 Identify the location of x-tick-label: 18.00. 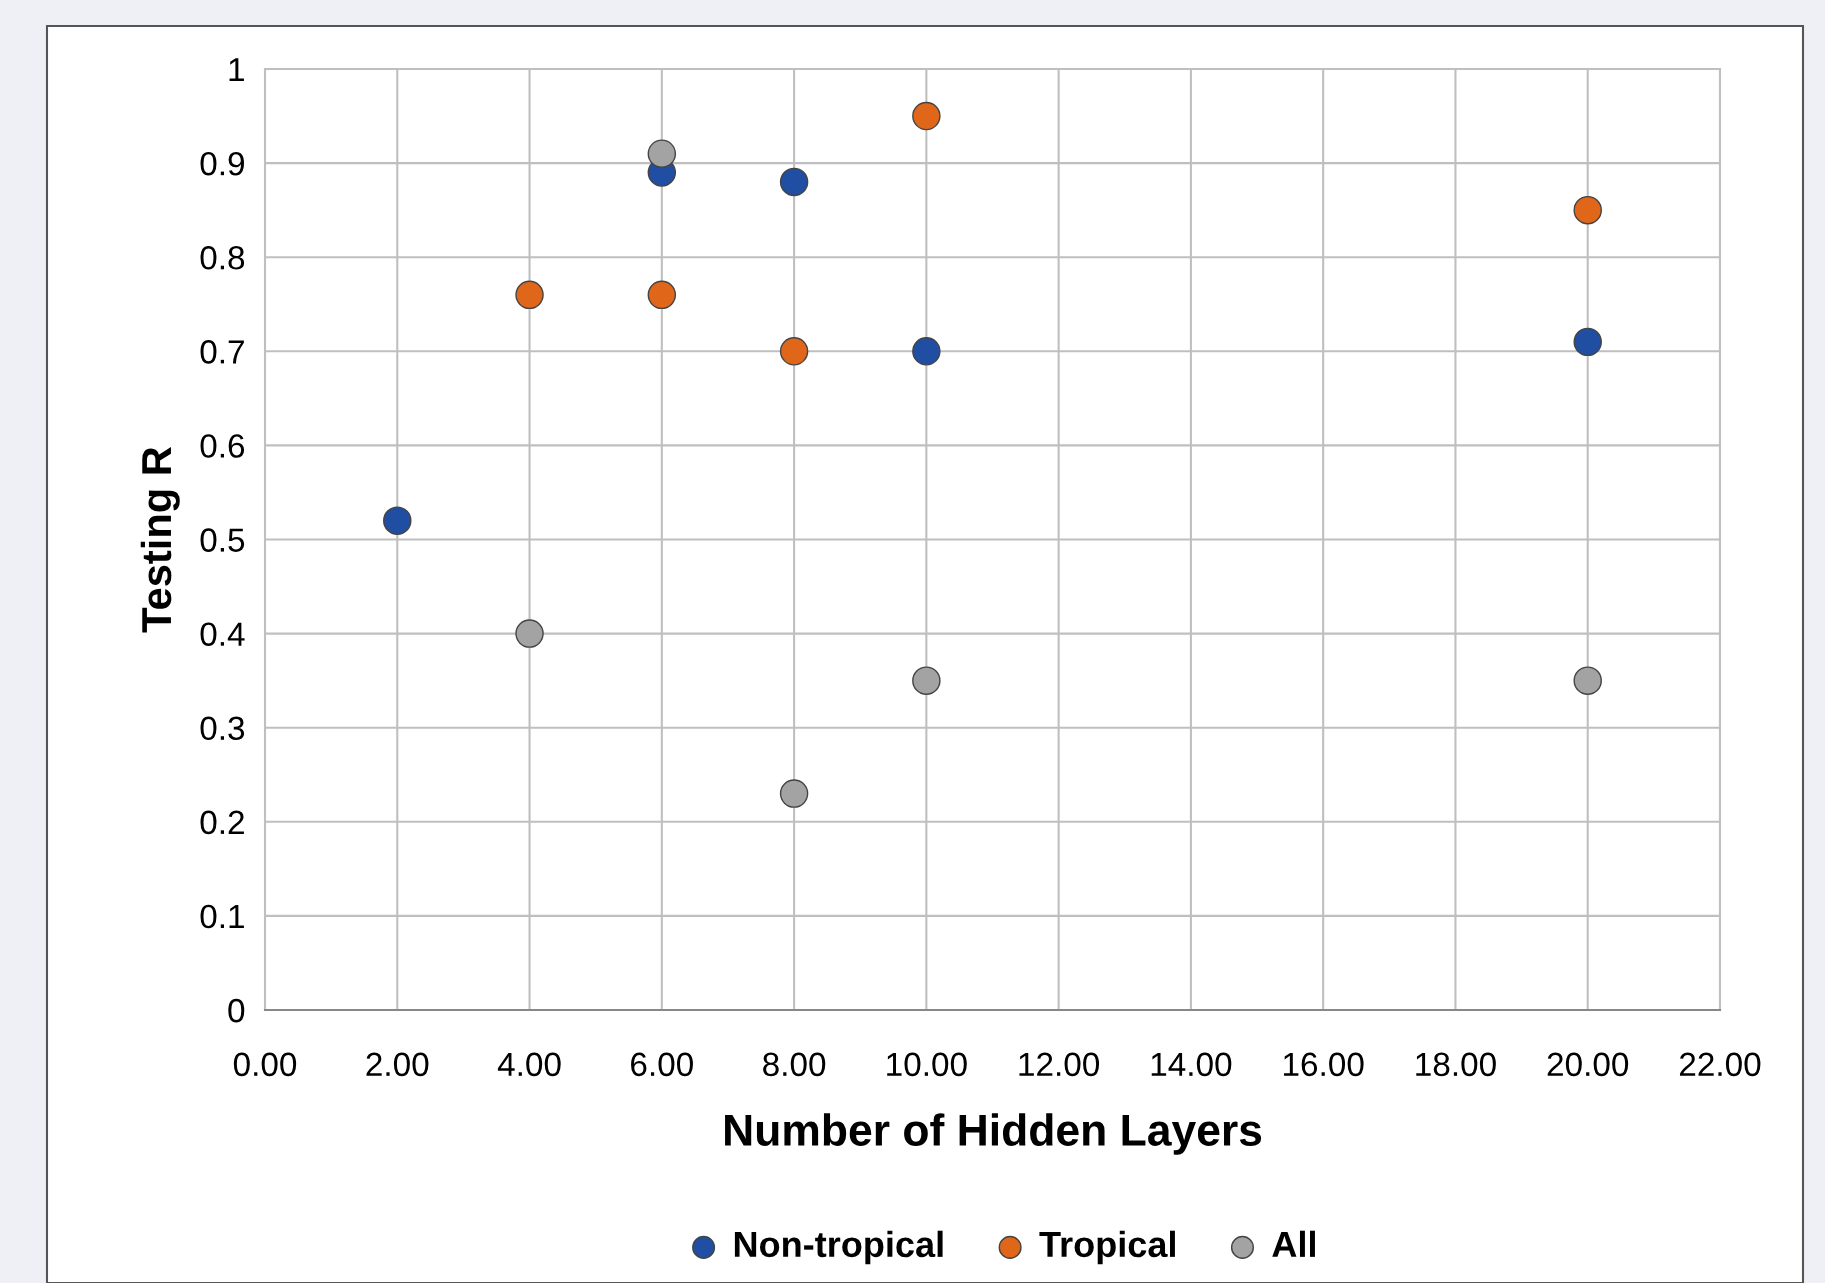
(1456, 1064).